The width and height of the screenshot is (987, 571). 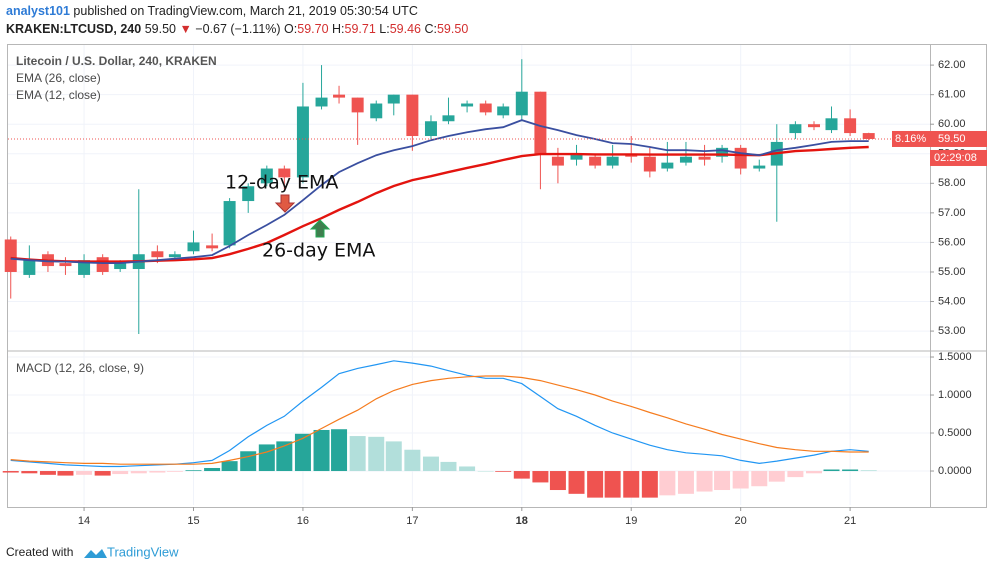 I want to click on percent-box, so click(x=911, y=138).